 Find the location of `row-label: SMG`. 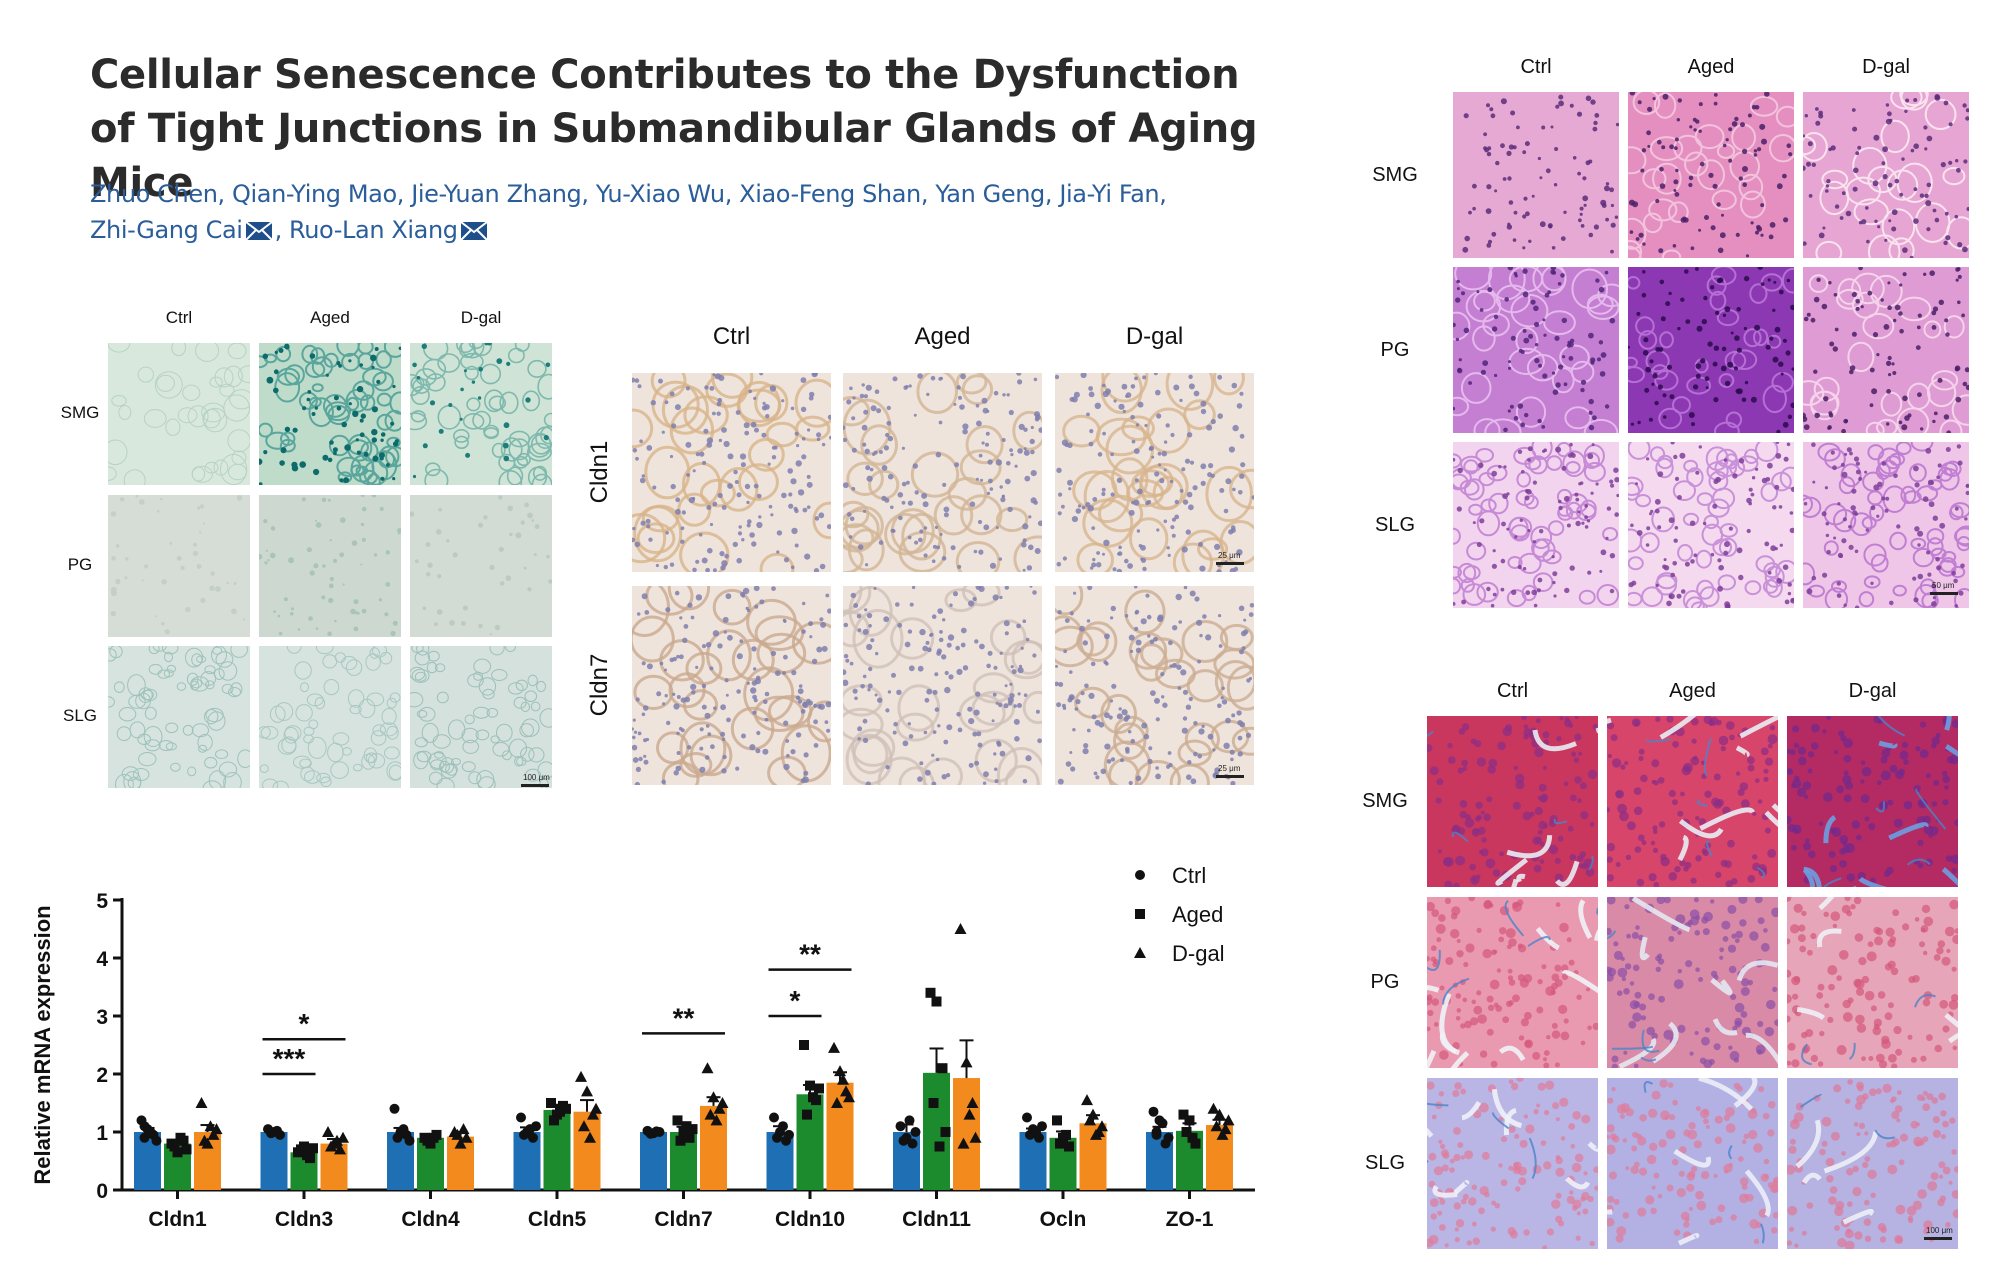

row-label: SMG is located at coordinates (80, 412).